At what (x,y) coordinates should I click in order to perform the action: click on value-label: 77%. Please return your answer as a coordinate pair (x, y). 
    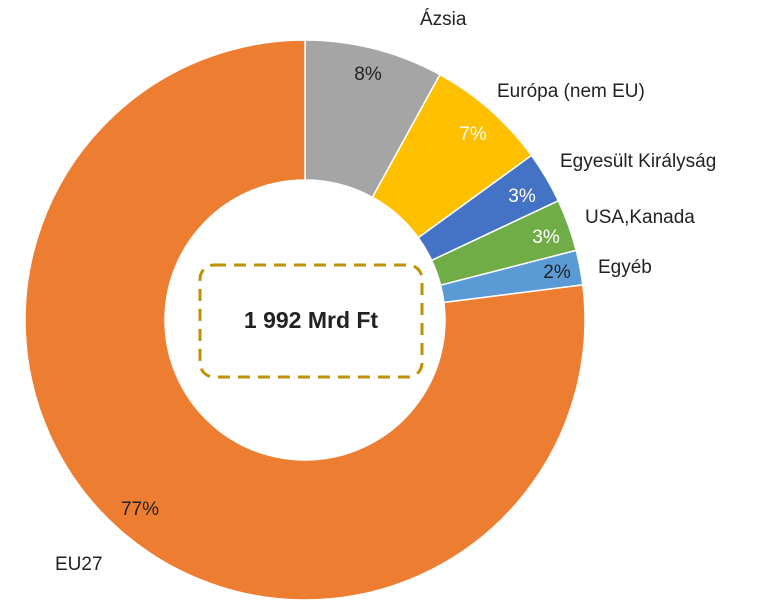
    Looking at the image, I should click on (140, 509).